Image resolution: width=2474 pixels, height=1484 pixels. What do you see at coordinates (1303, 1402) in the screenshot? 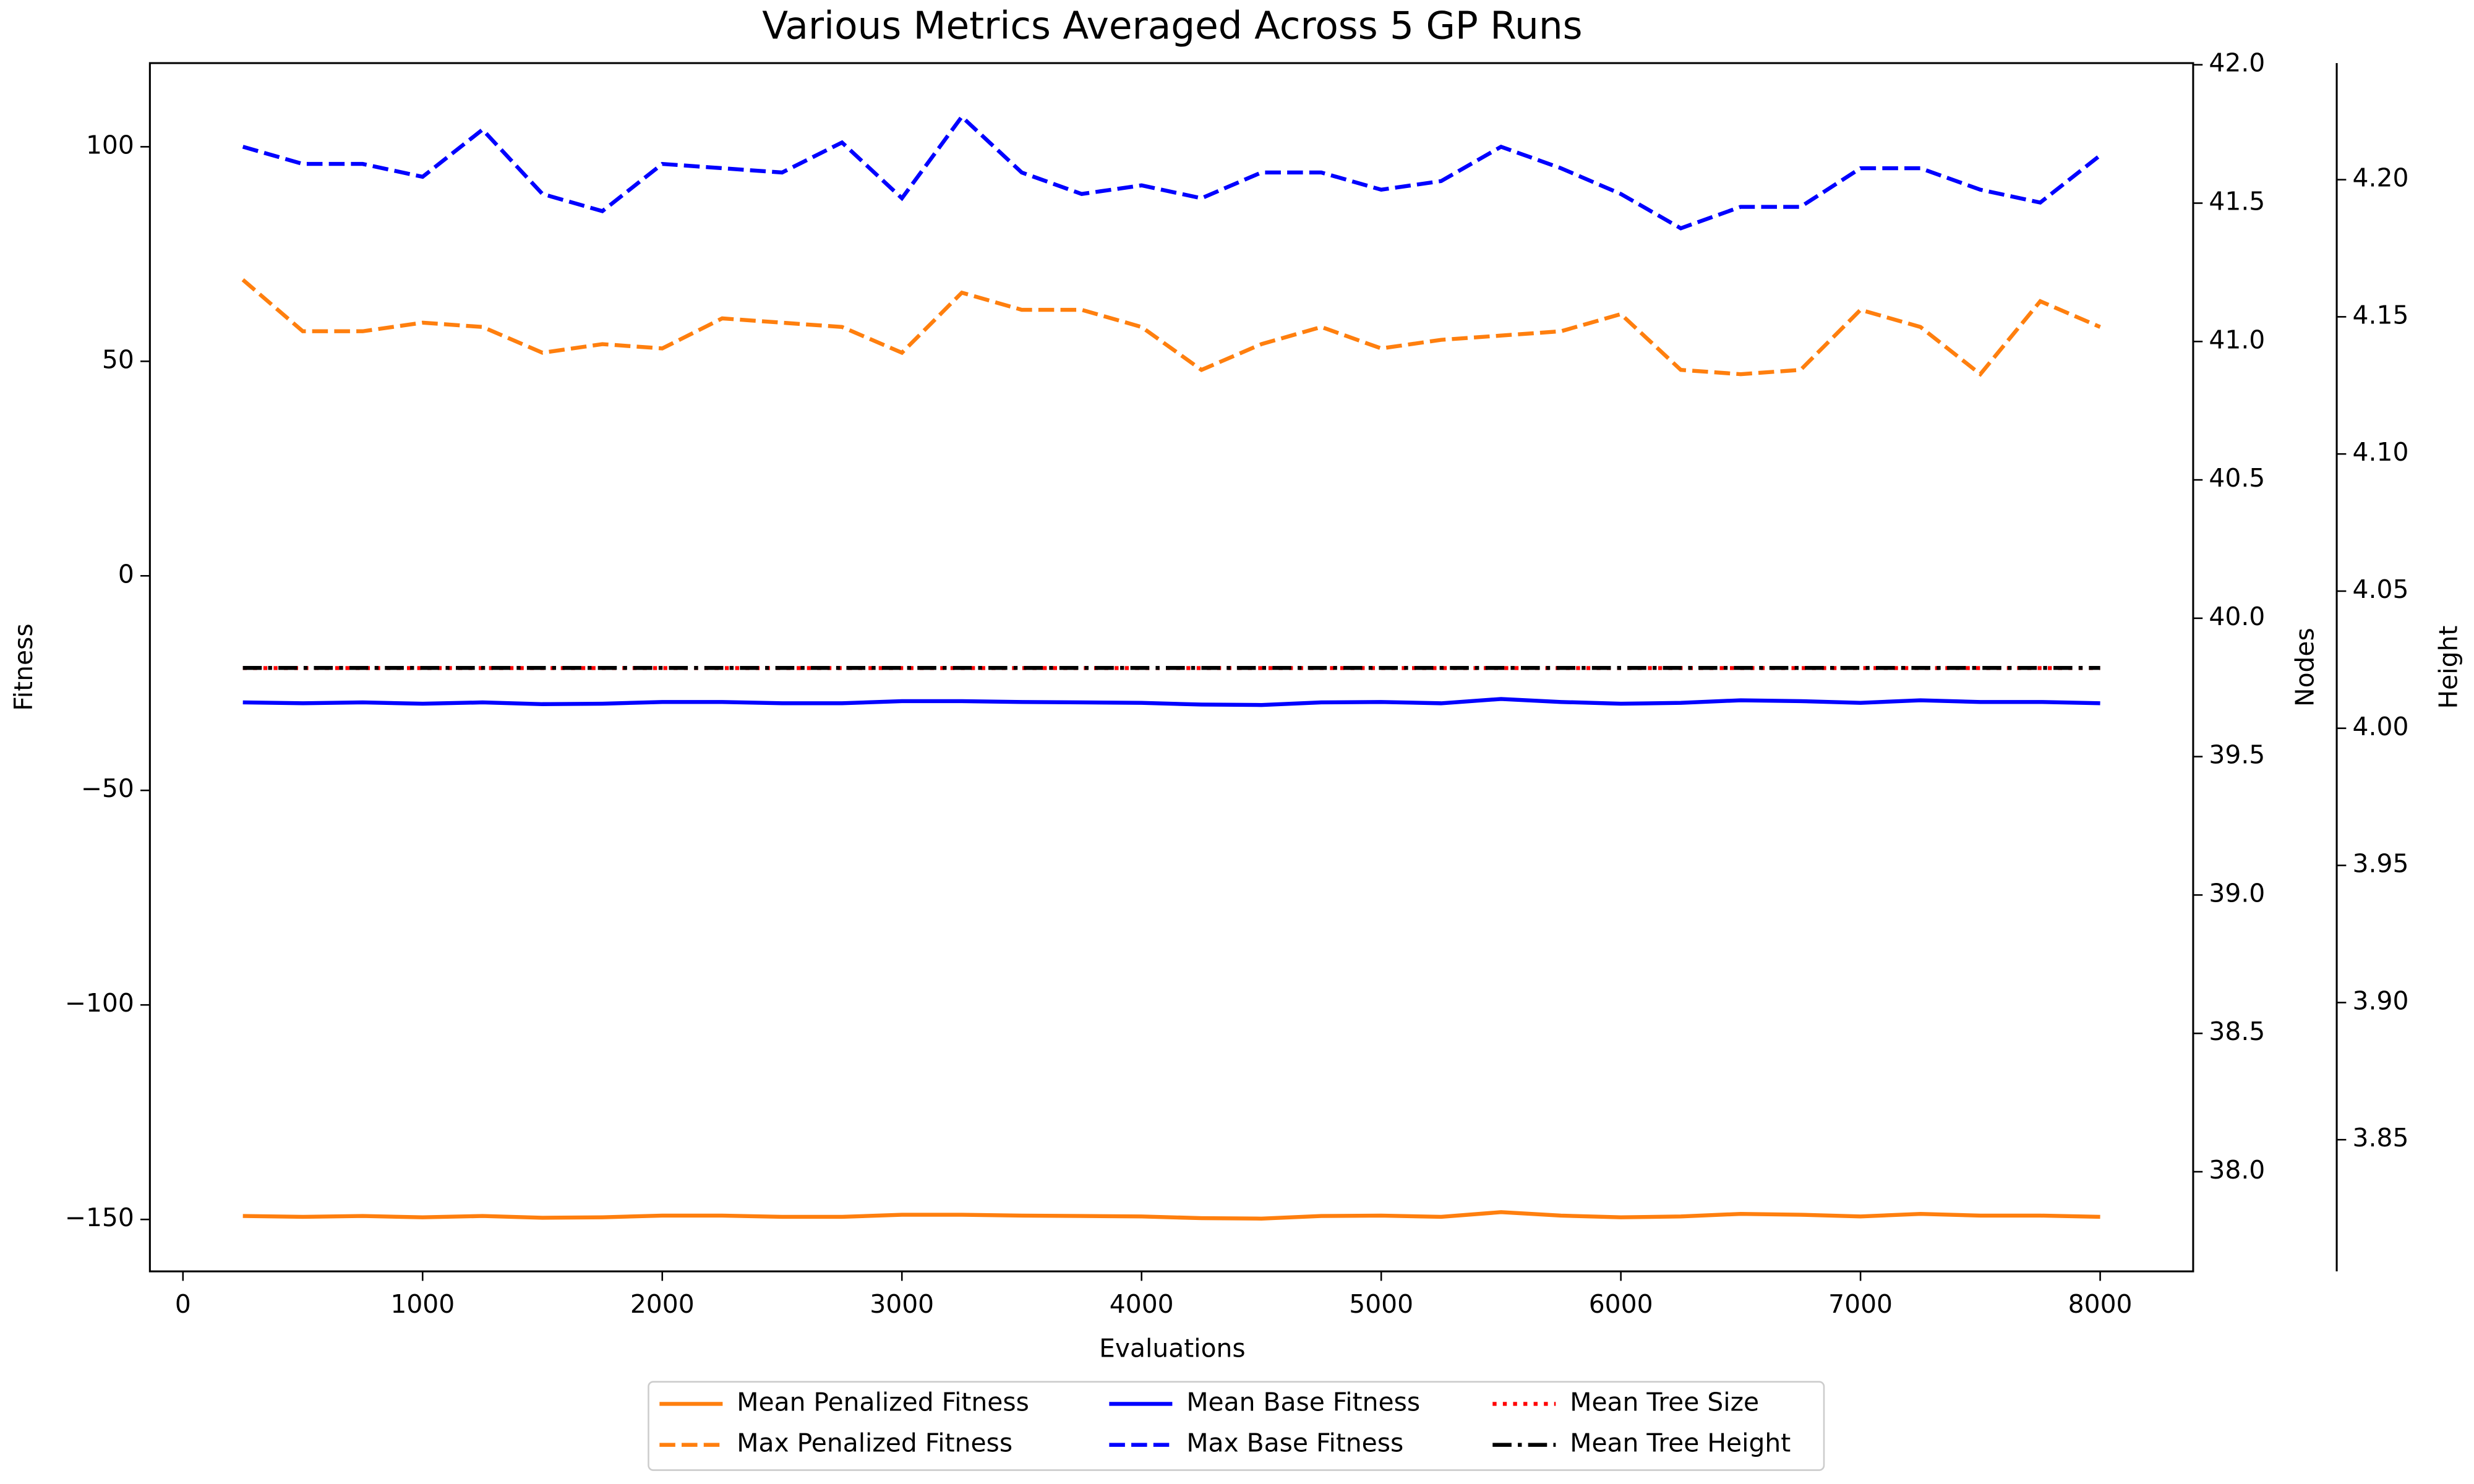
I see `legend-label: Mean Base Fitness` at bounding box center [1303, 1402].